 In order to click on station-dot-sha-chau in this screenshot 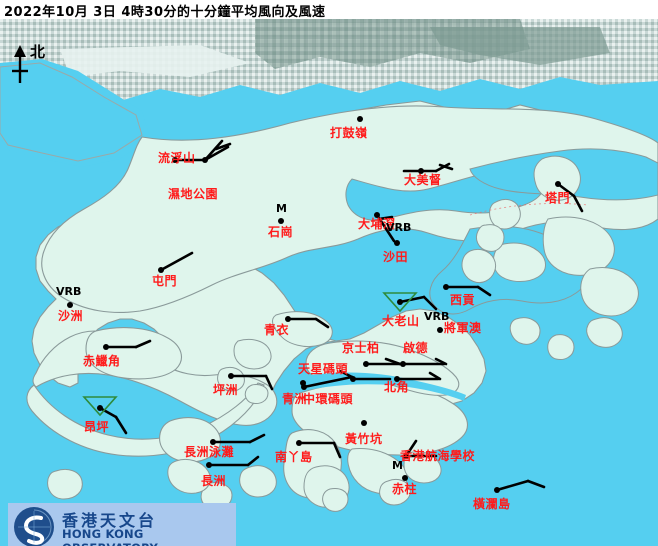, I will do `click(70, 305)`.